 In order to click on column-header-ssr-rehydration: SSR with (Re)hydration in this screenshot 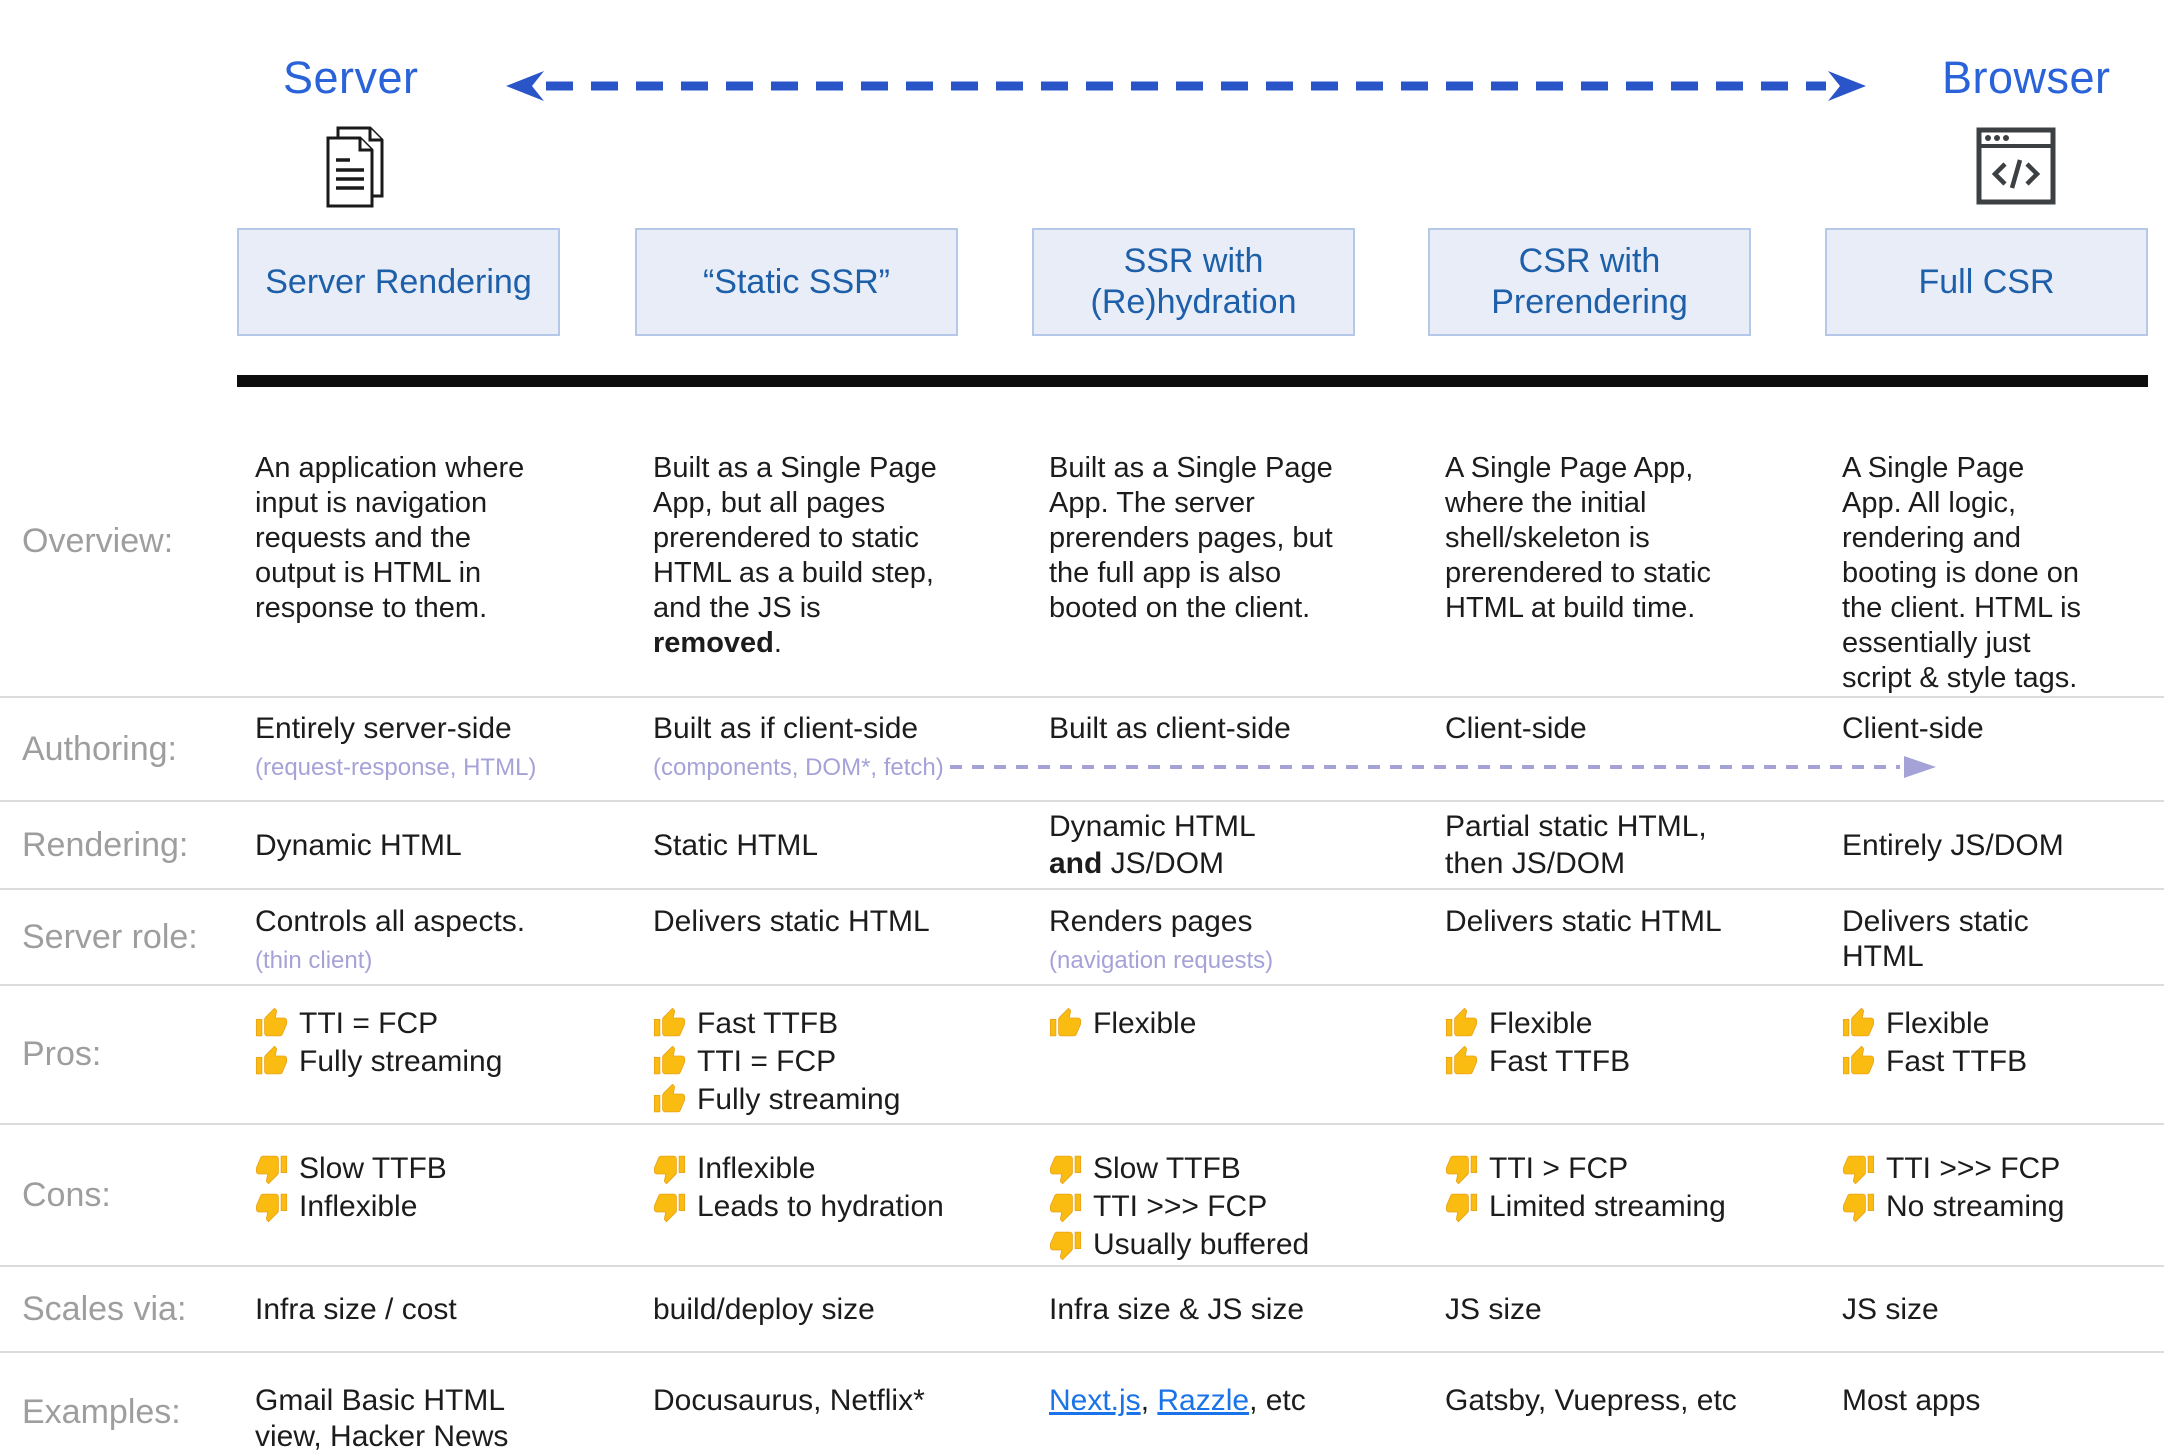, I will do `click(1193, 282)`.